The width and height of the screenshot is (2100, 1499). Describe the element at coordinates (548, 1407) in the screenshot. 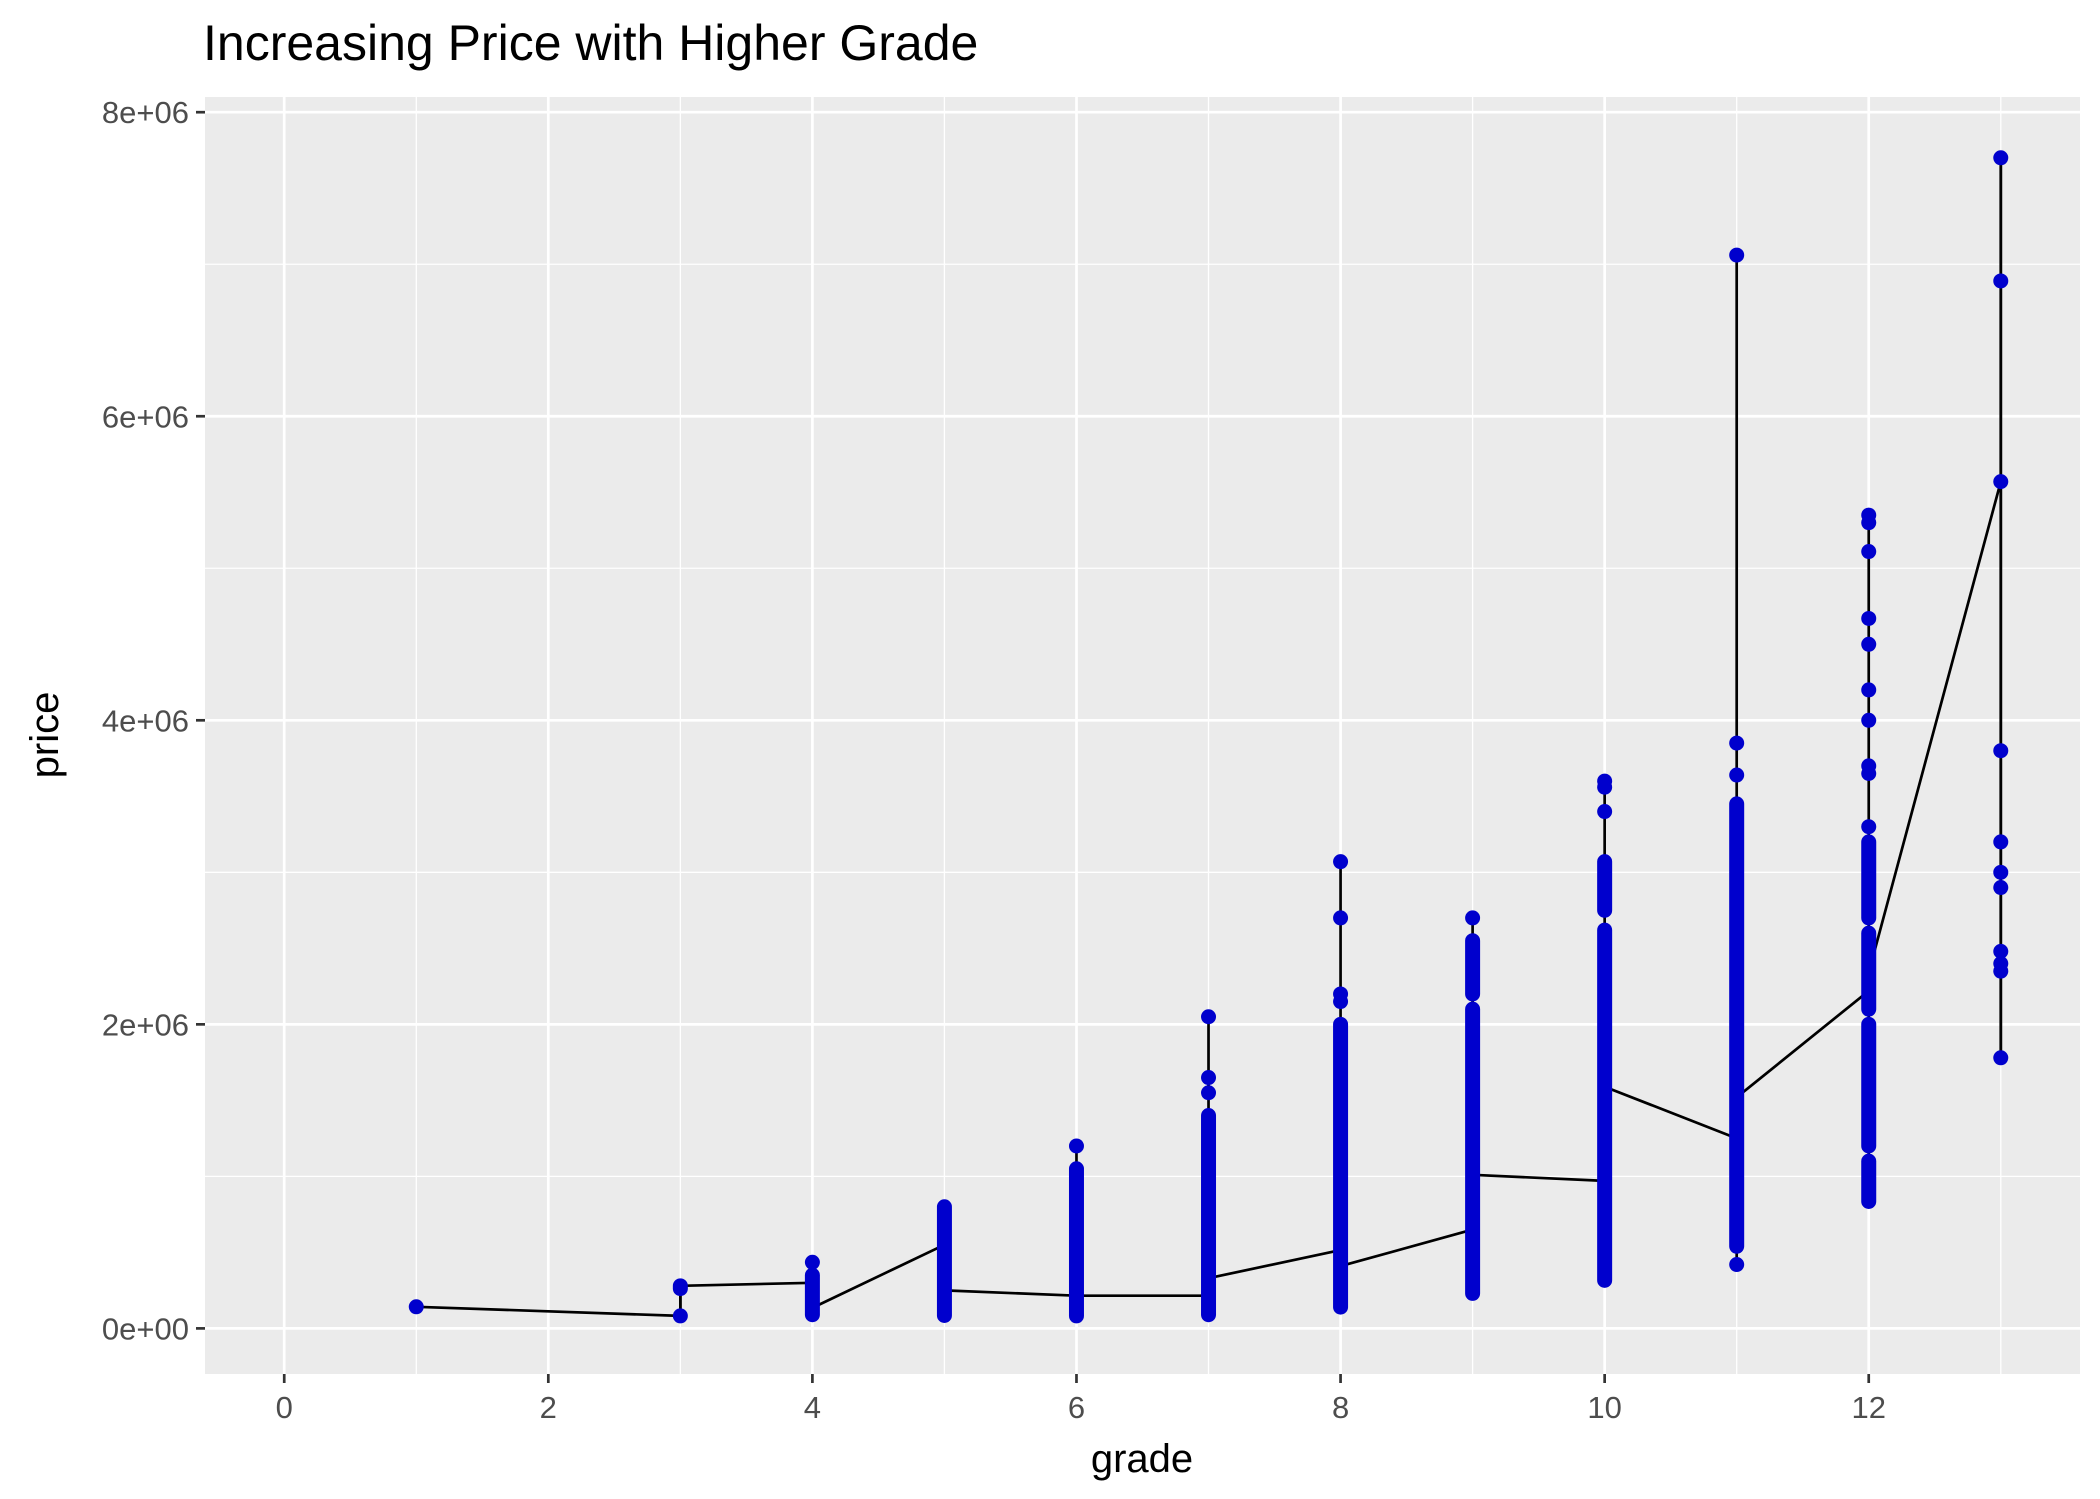

I see `x-tick-label: 2` at that location.